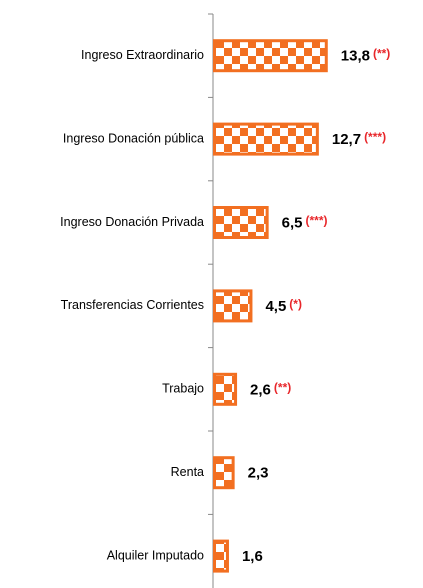 Image resolution: width=423 pixels, height=588 pixels. I want to click on category-label: Ingreso Extraordinario, so click(142, 55).